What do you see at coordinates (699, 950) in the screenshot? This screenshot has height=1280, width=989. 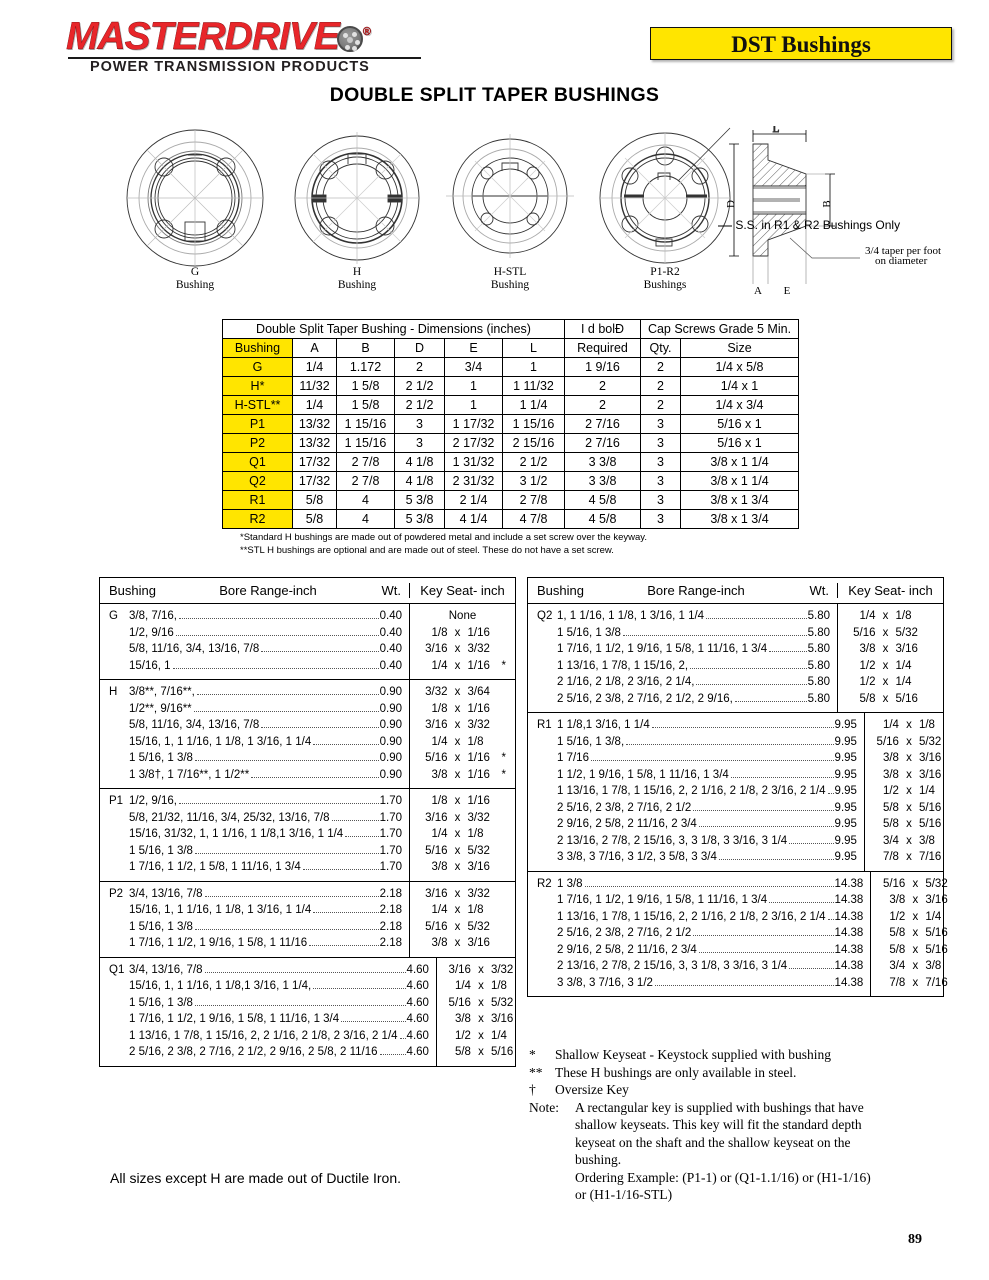 I see `bore-row: 2 9/16, 2 5/8, 2 11/16, 2 3/4 14.38` at bounding box center [699, 950].